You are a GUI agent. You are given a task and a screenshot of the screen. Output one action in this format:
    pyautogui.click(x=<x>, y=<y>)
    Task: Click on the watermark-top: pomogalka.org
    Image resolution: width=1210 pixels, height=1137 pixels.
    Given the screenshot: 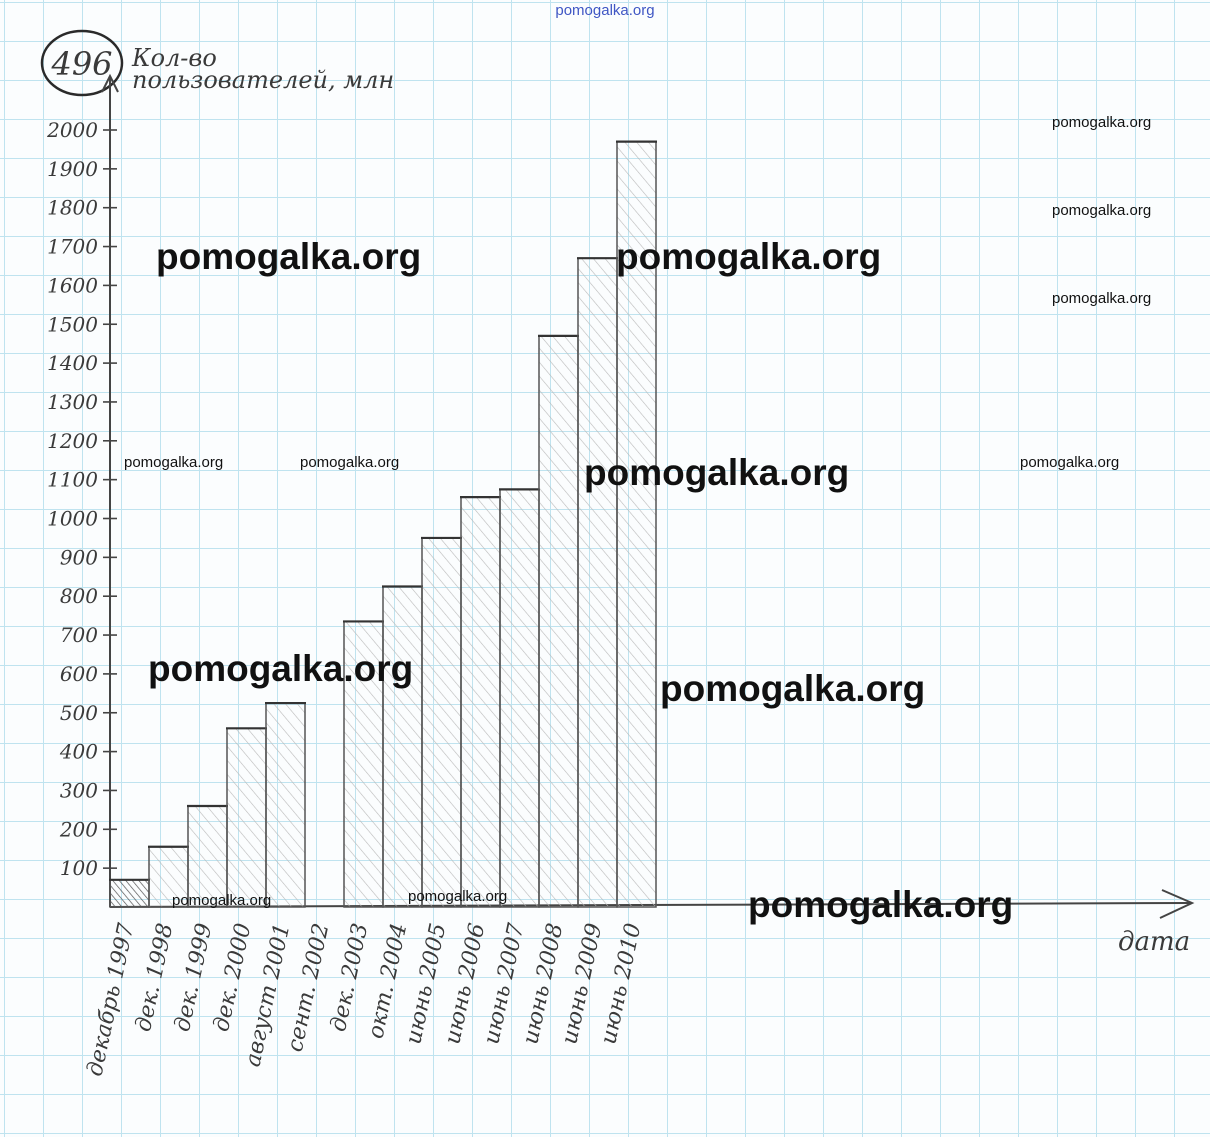 What is the action you would take?
    pyautogui.click(x=605, y=10)
    